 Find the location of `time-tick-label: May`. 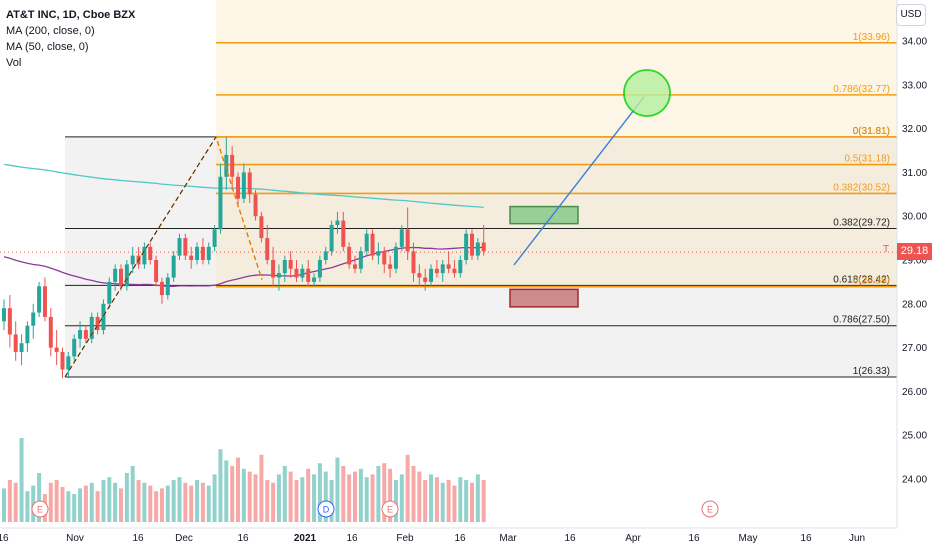

time-tick-label: May is located at coordinates (748, 538).